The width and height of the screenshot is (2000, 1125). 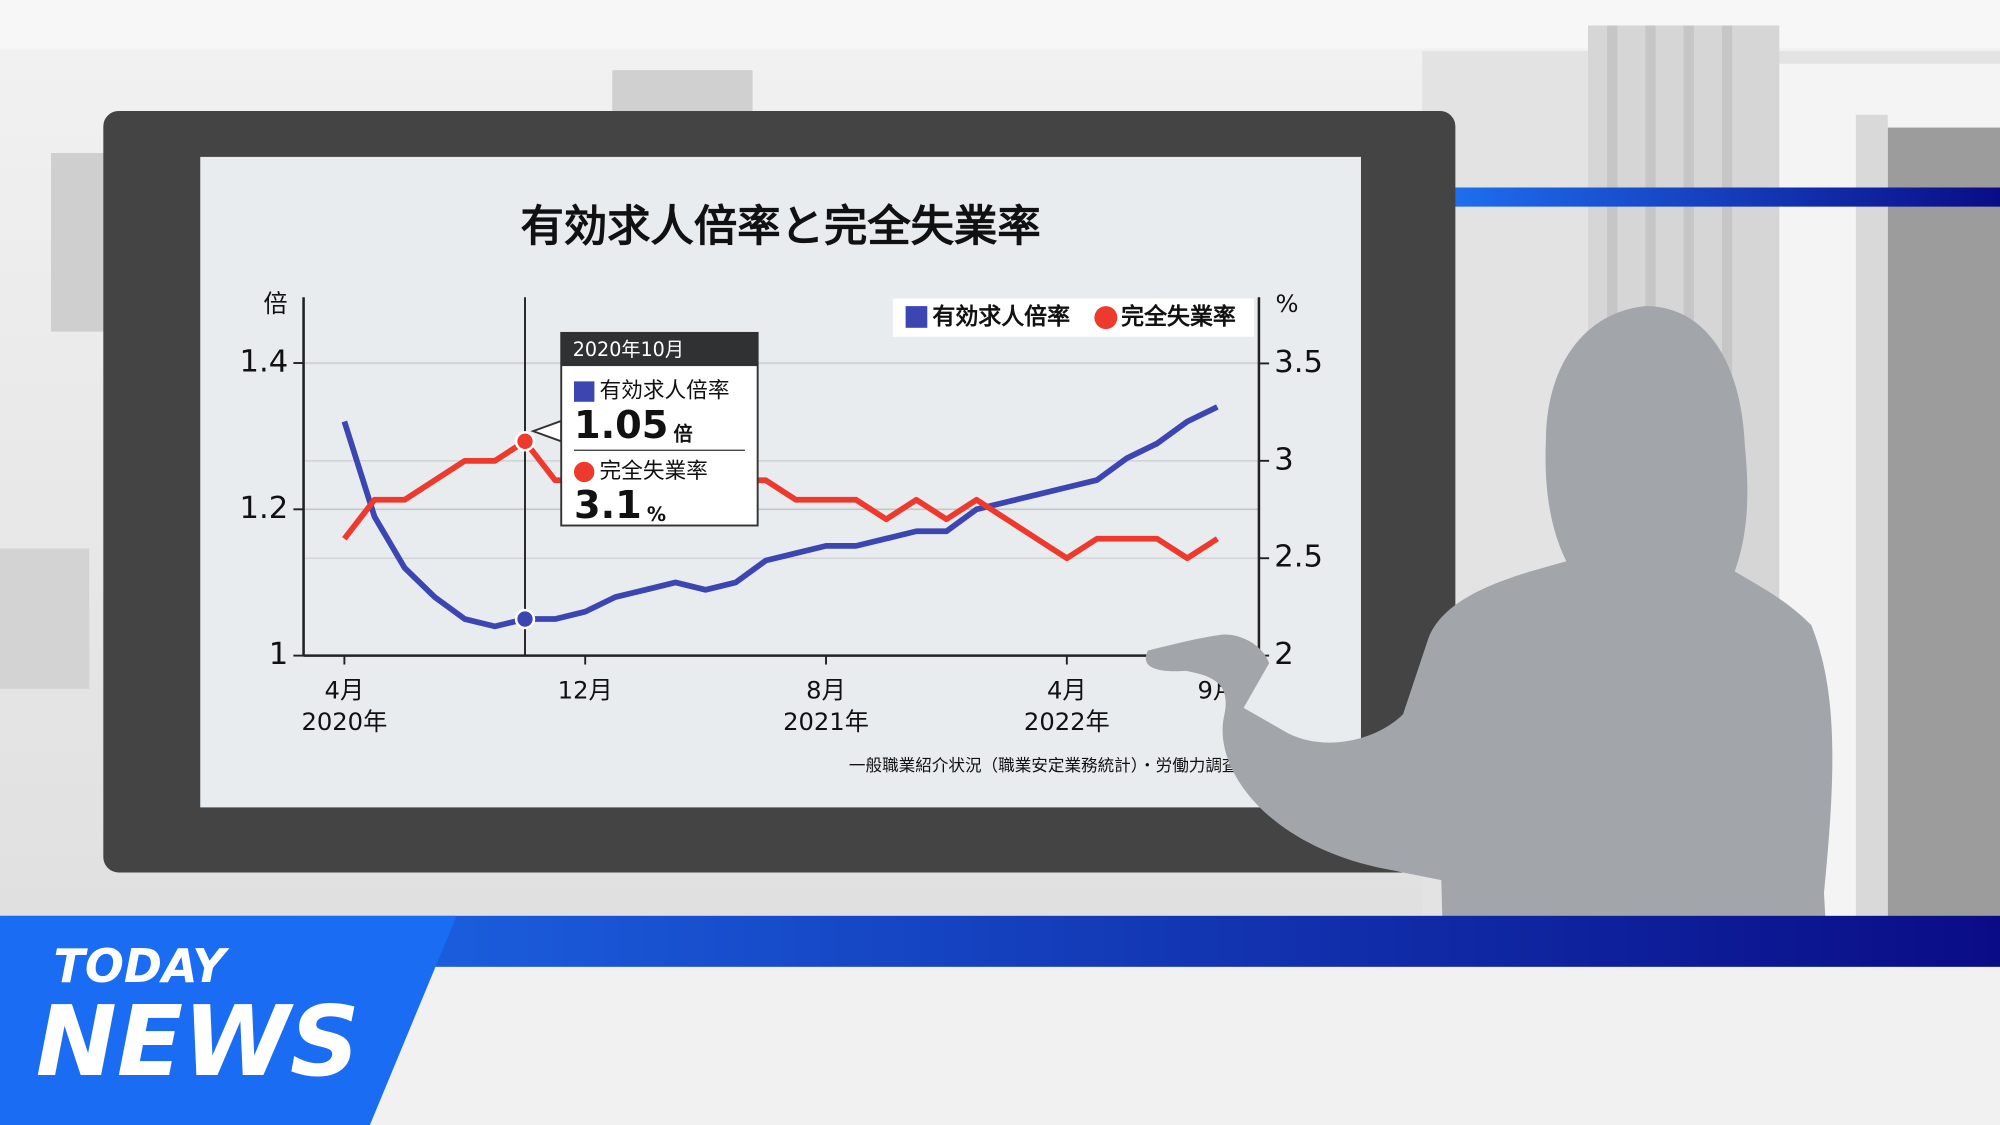 What do you see at coordinates (1073, 317) in the screenshot?
I see `legend-box` at bounding box center [1073, 317].